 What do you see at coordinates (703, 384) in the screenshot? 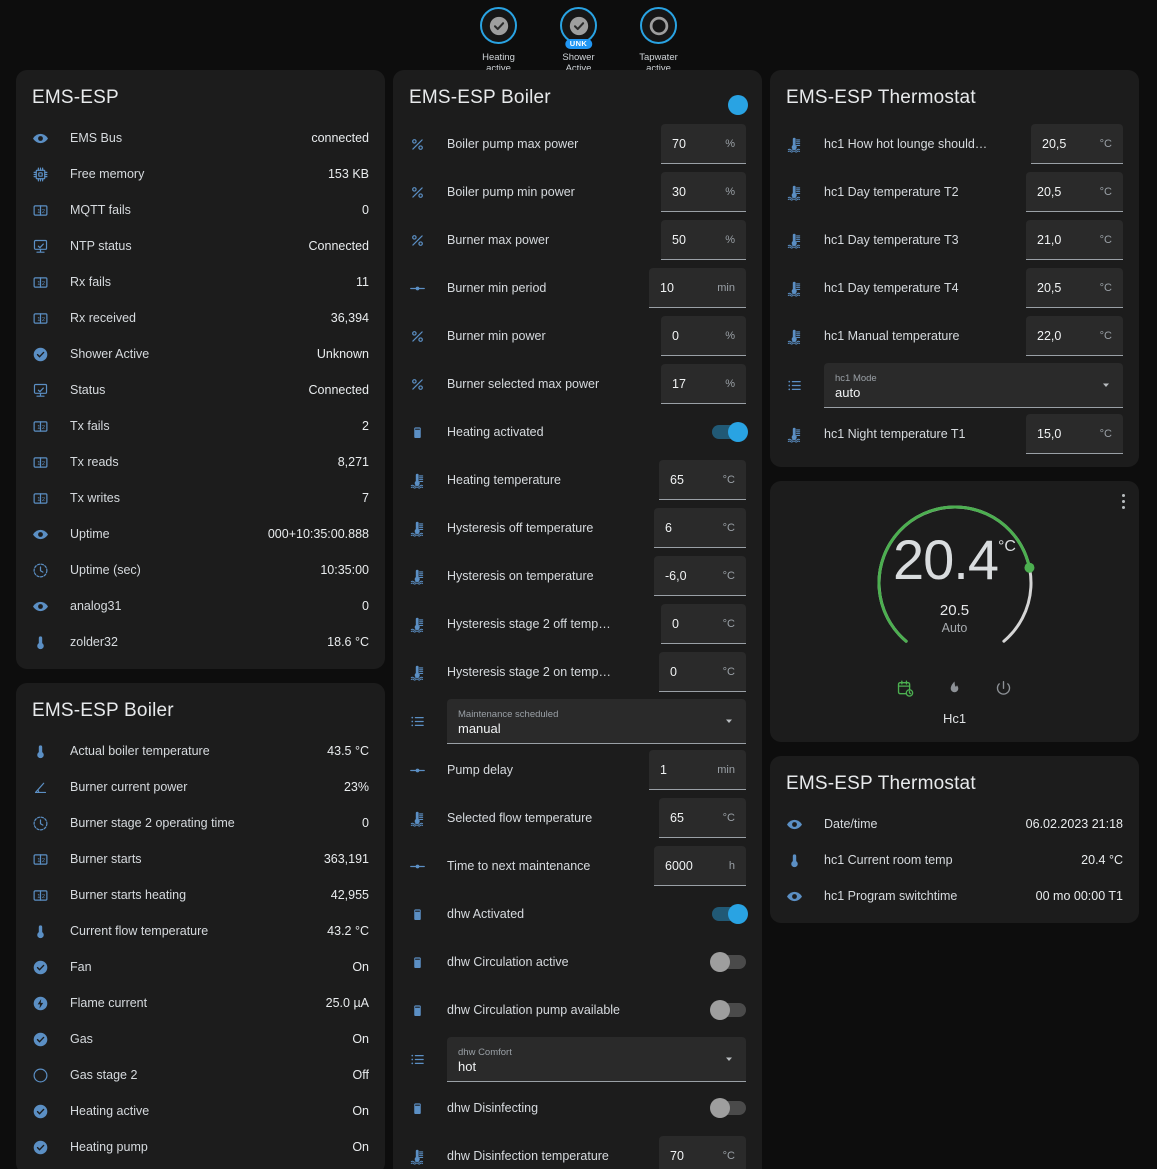
I see `value-input: 17%` at bounding box center [703, 384].